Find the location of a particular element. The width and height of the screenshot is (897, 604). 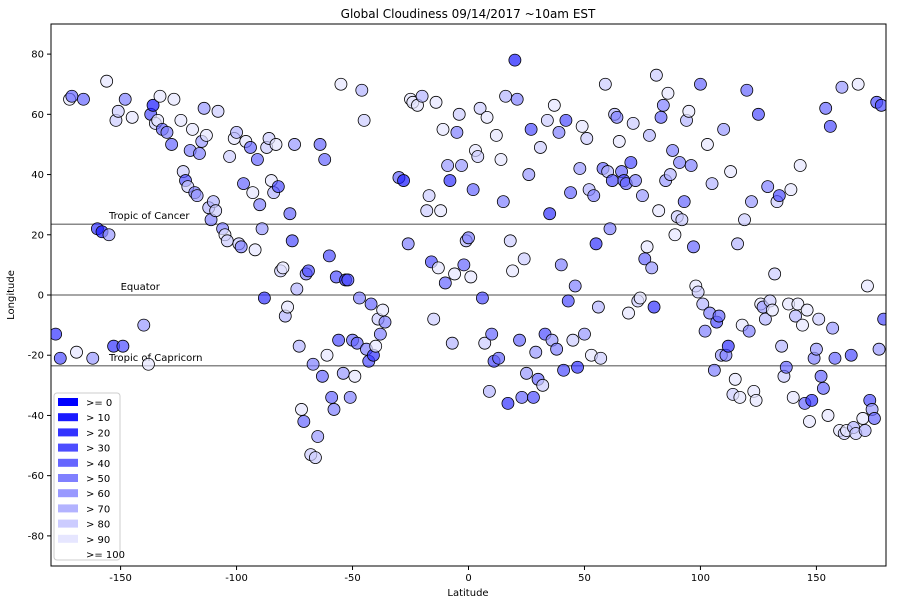

y-axis-ticks: -80 -60 -40 -20 0 20 40 60 80 is located at coordinates (39, 296).